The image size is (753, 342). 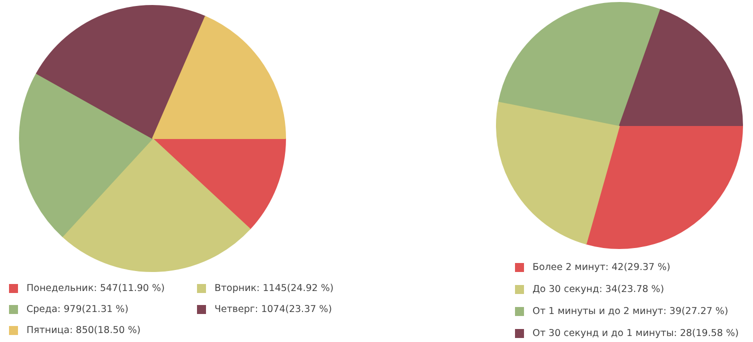 I want to click on legend-label: До 30 секунд: 34(23.78 %), so click(x=598, y=289).